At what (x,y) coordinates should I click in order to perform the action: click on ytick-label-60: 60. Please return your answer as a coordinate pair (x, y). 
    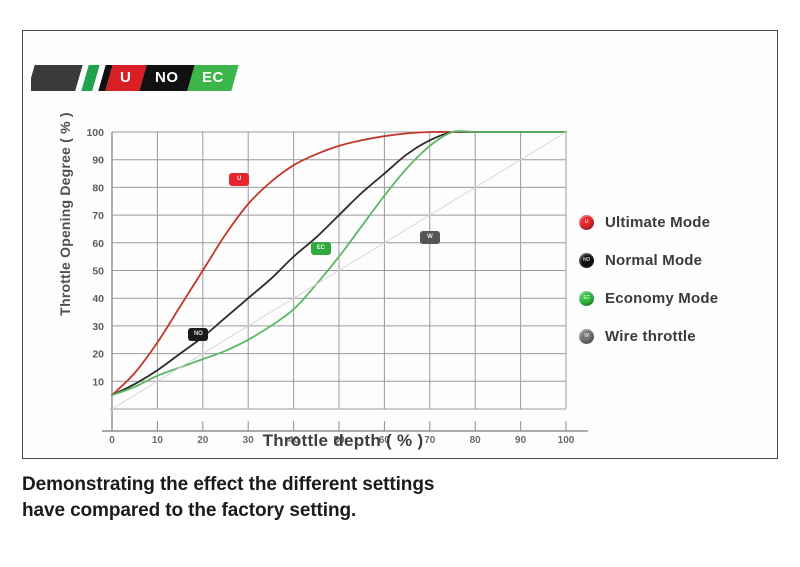
    Looking at the image, I should click on (98, 244).